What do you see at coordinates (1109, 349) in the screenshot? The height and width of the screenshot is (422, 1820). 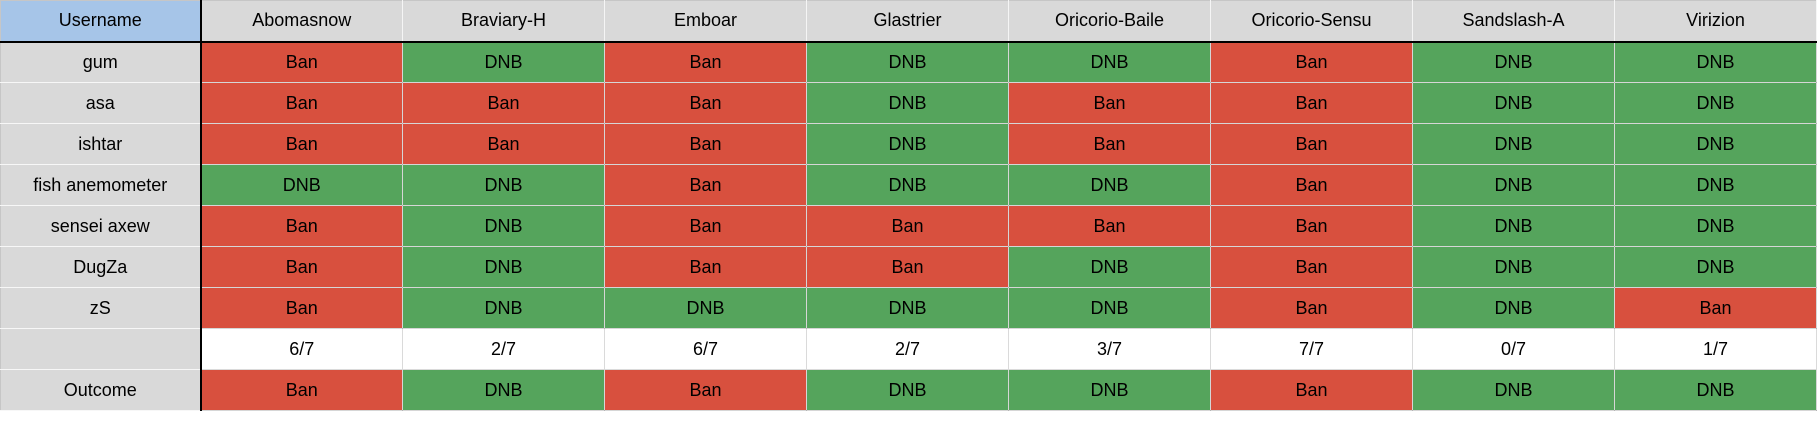 I see `tally-cell: 3/7` at bounding box center [1109, 349].